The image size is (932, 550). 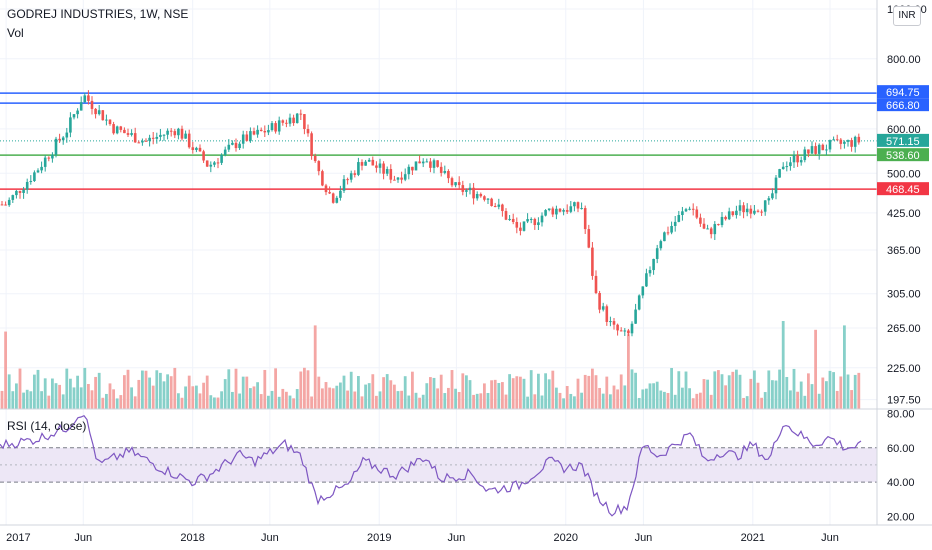 I want to click on symbol-title: GODREJ INDUSTRIES, 1W, NSE, so click(x=98, y=14).